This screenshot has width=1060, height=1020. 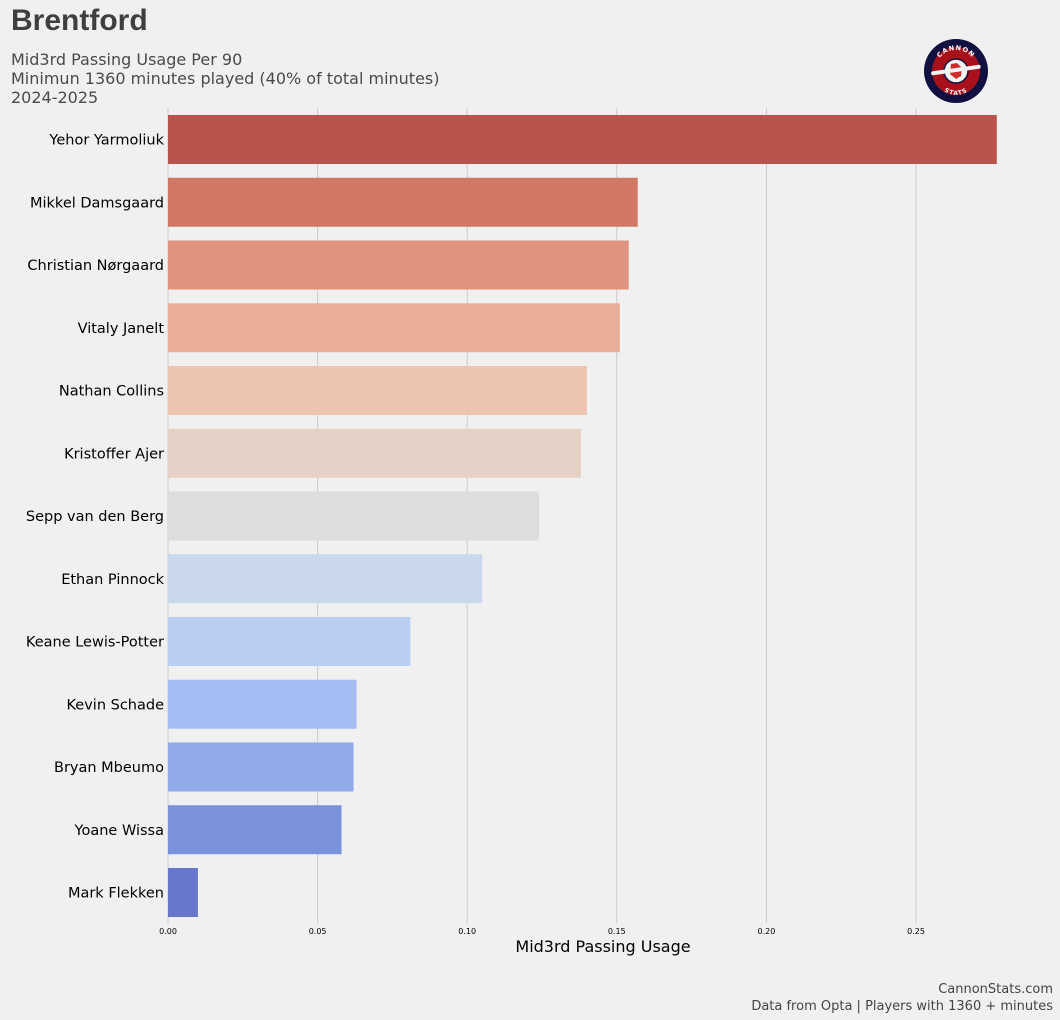 What do you see at coordinates (79, 20) in the screenshot?
I see `chart-title: Brentford` at bounding box center [79, 20].